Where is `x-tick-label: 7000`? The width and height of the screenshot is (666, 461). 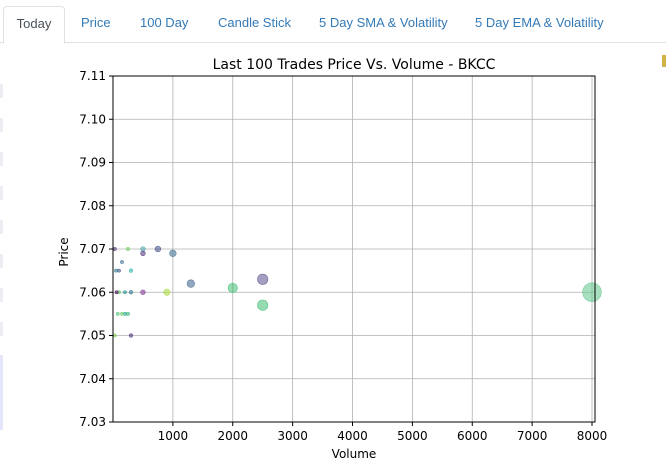 x-tick-label: 7000 is located at coordinates (532, 436).